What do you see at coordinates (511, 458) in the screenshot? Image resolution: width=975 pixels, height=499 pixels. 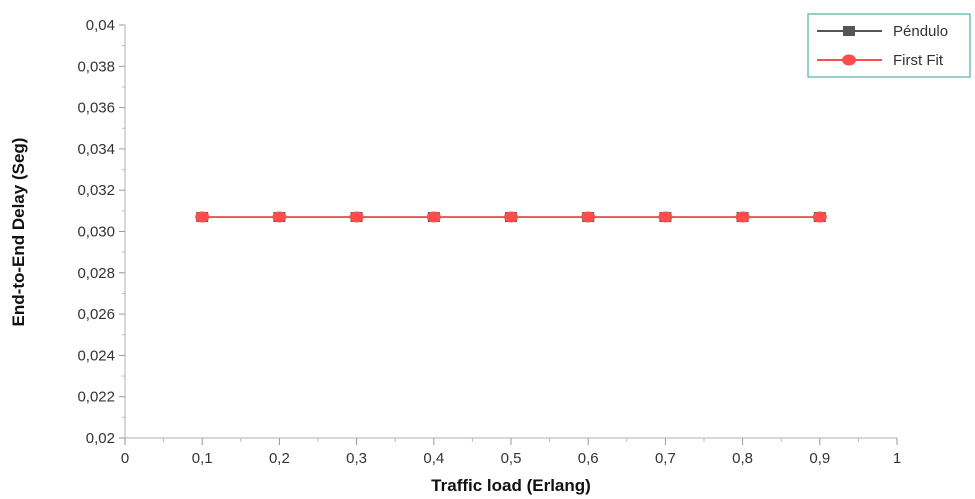 I see `x-tick-label: 0,5` at bounding box center [511, 458].